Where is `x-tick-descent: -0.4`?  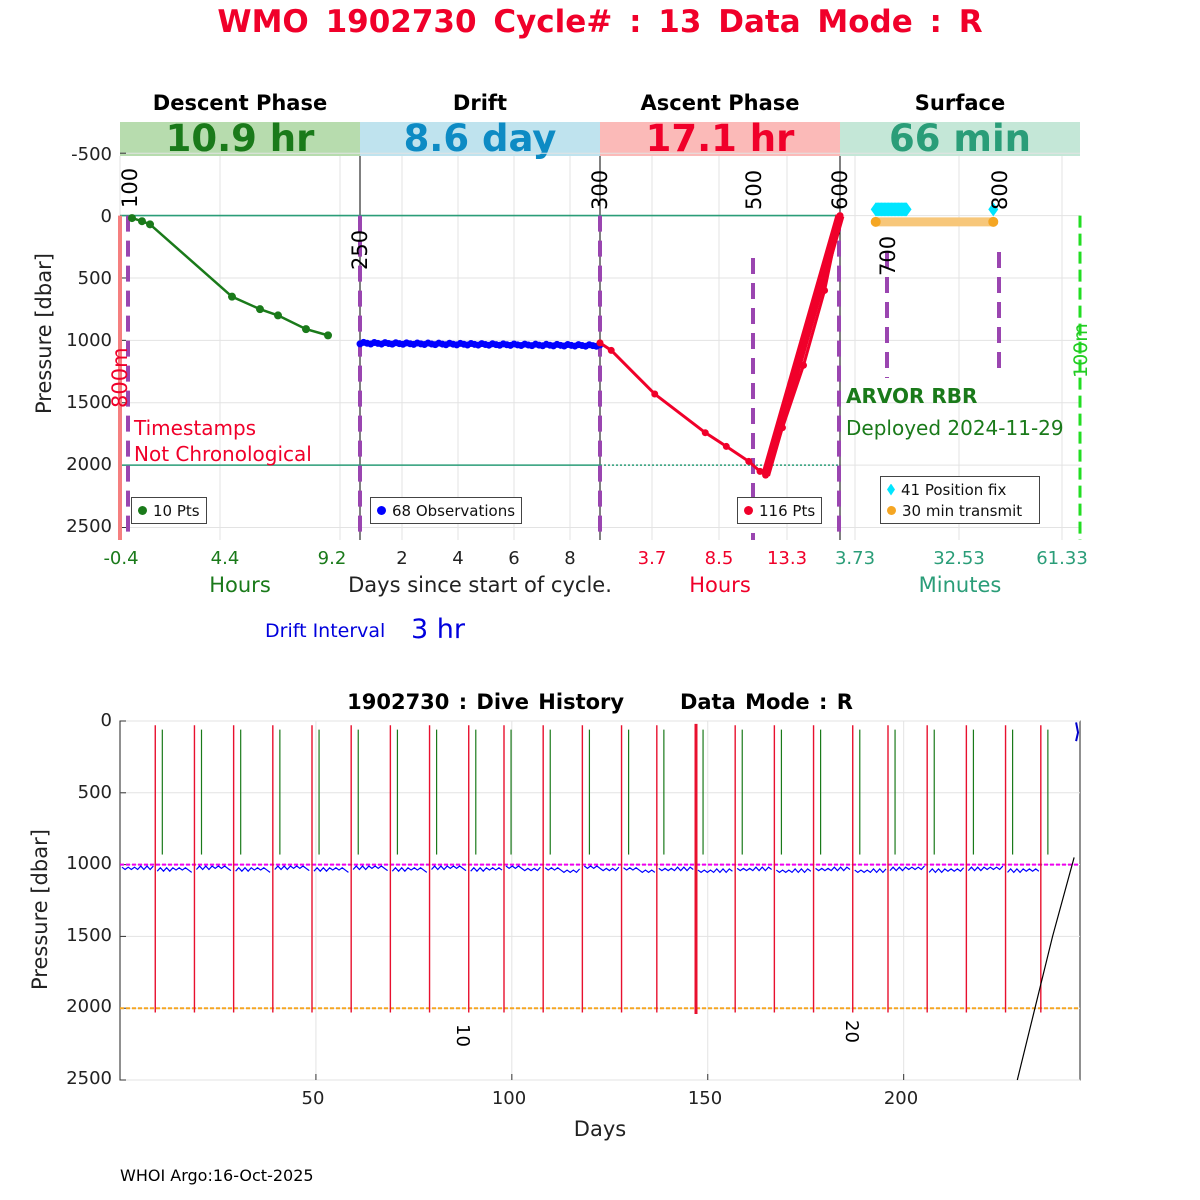
x-tick-descent: -0.4 is located at coordinates (121, 558).